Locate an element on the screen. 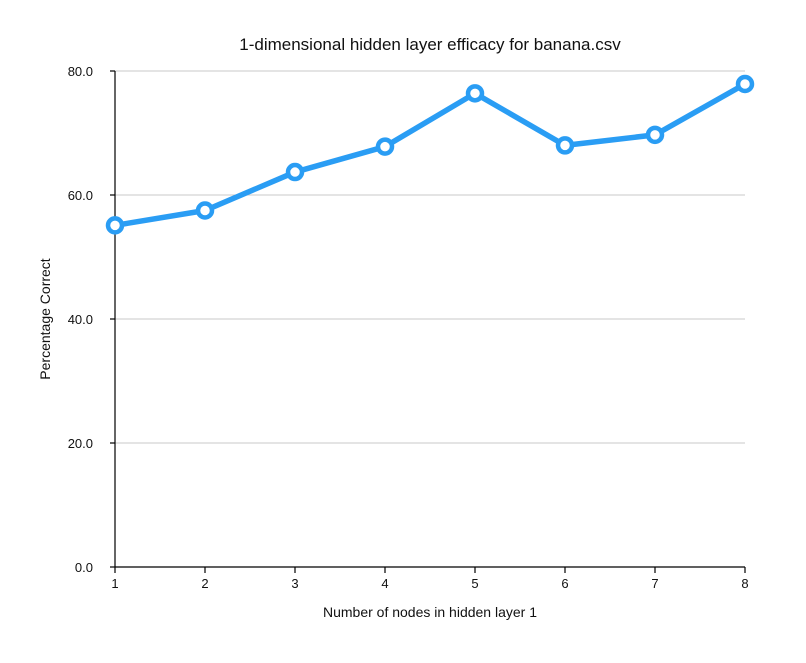 The image size is (806, 663). y-tick-label: 20.0 is located at coordinates (80, 443).